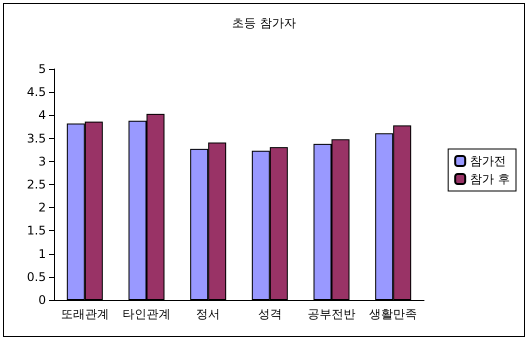 Image resolution: width=530 pixels, height=344 pixels. I want to click on x-tick-label: 공부전반, so click(332, 314).